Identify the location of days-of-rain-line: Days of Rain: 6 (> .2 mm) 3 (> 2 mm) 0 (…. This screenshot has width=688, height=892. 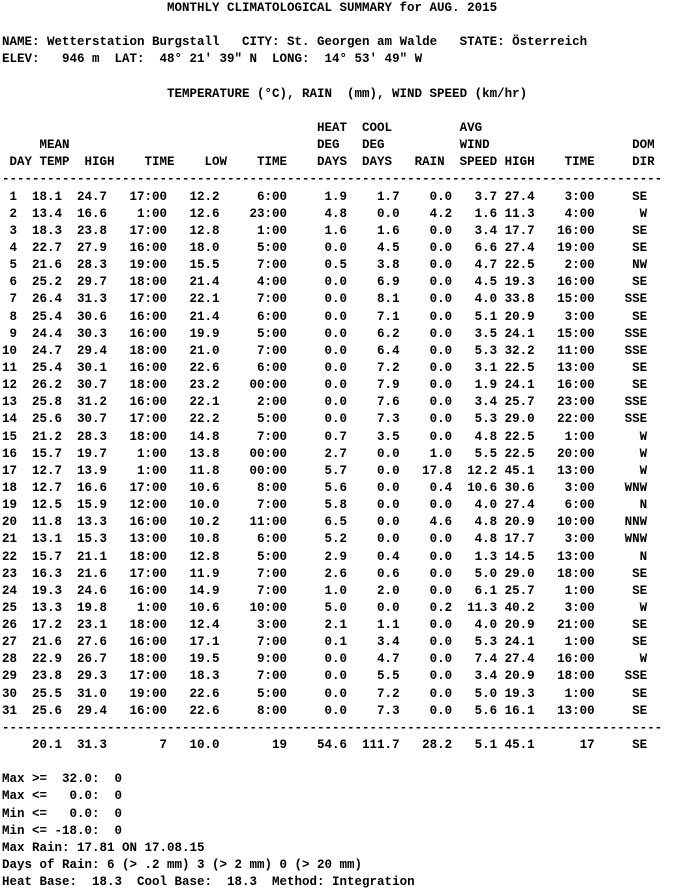
(182, 865).